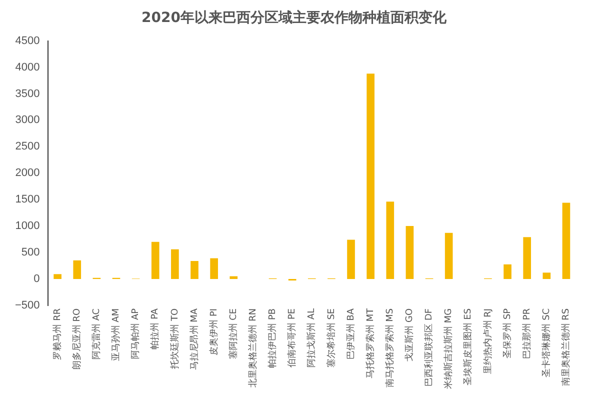 The height and width of the screenshot is (400, 594). I want to click on x-tick-label: 塞阿拉州 CE, so click(233, 334).